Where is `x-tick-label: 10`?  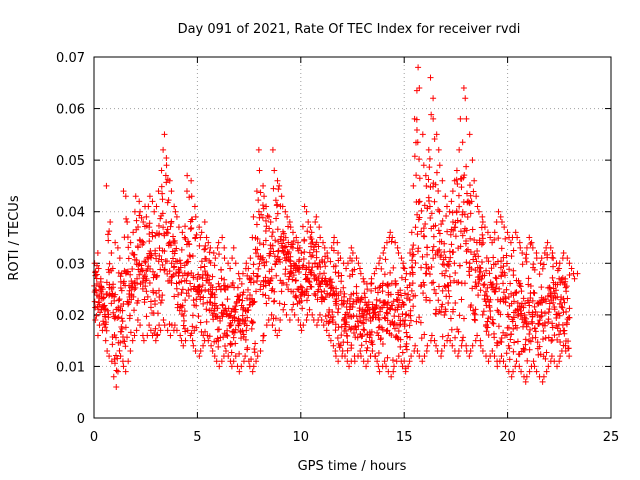 x-tick-label: 10 is located at coordinates (301, 437).